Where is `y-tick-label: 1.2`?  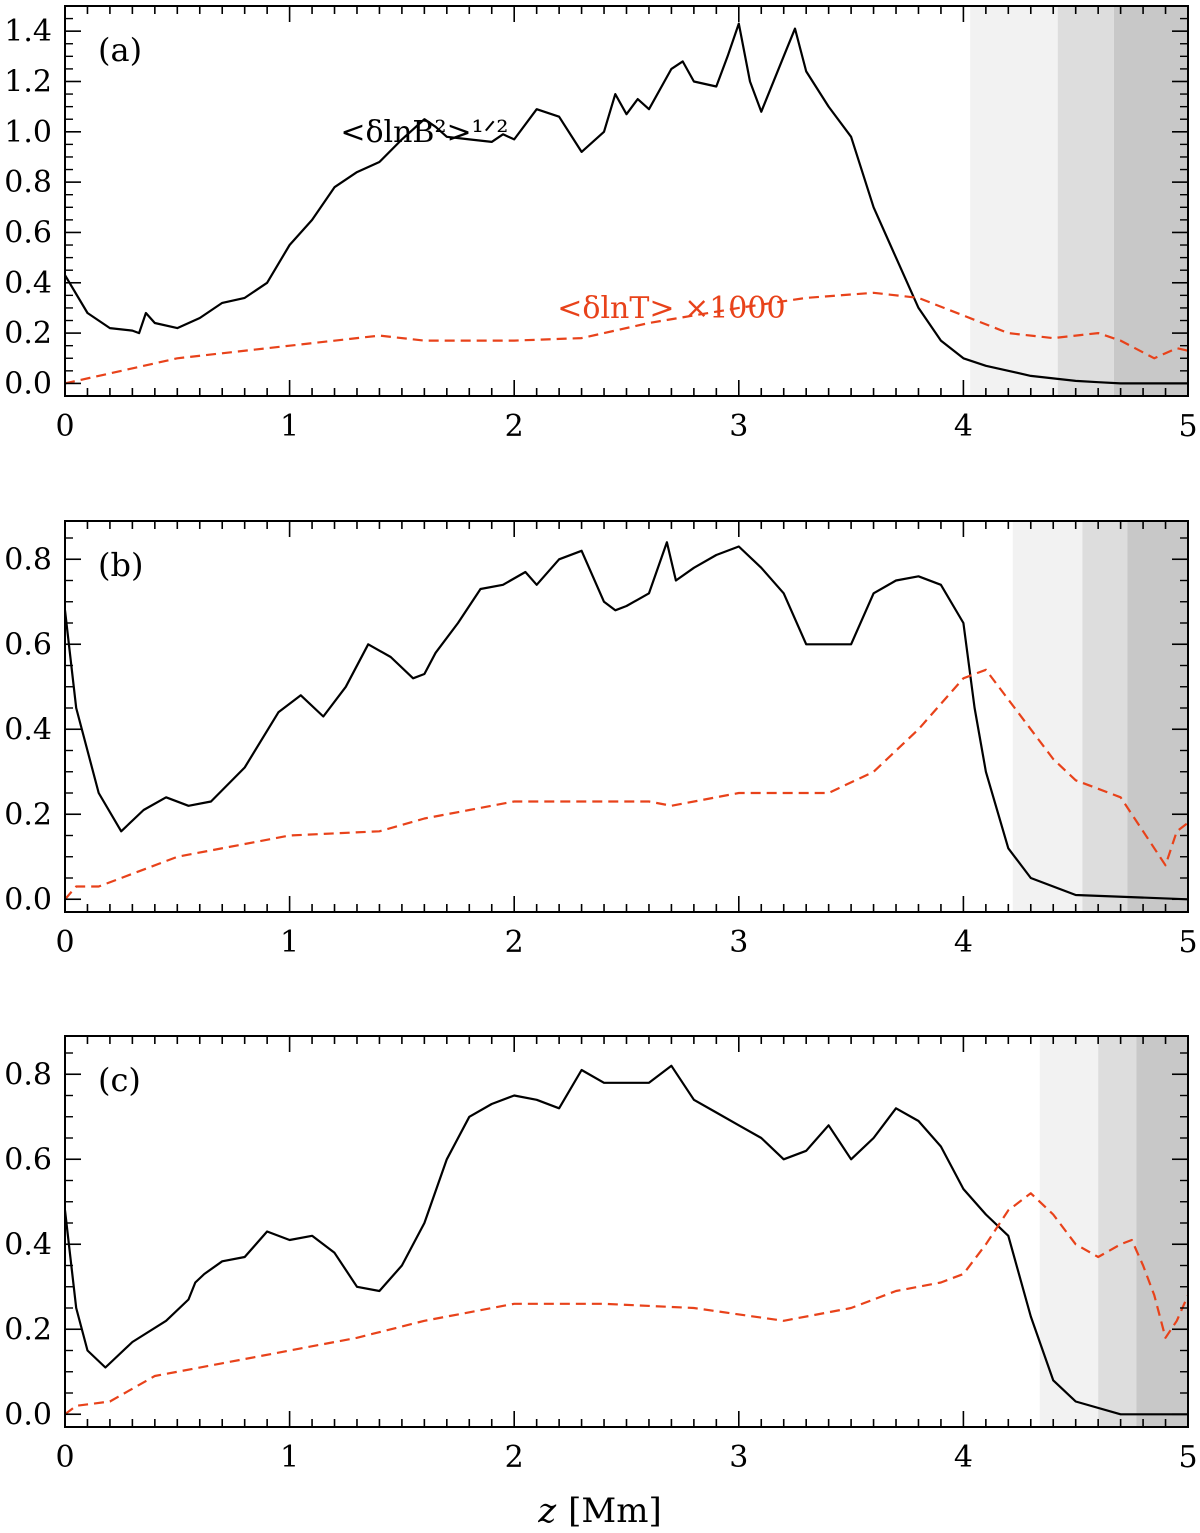 y-tick-label: 1.2 is located at coordinates (28, 81).